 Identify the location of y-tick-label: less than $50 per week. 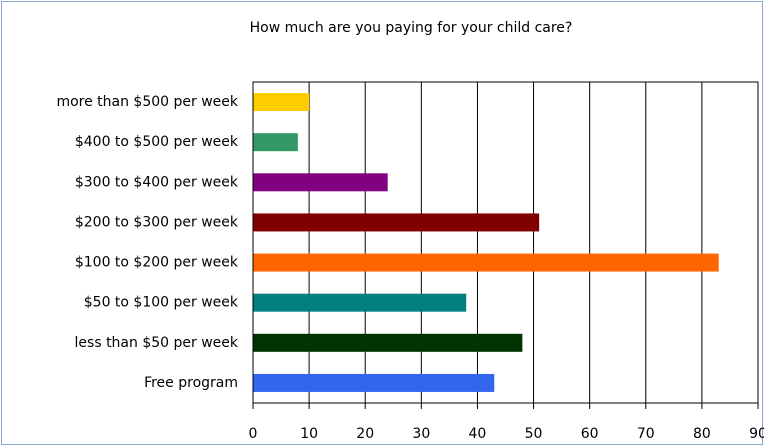
(157, 343).